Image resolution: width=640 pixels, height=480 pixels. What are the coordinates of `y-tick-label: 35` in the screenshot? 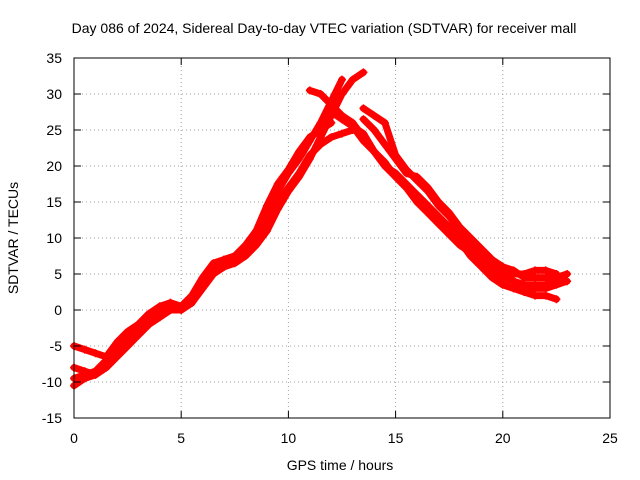 It's located at (54, 58).